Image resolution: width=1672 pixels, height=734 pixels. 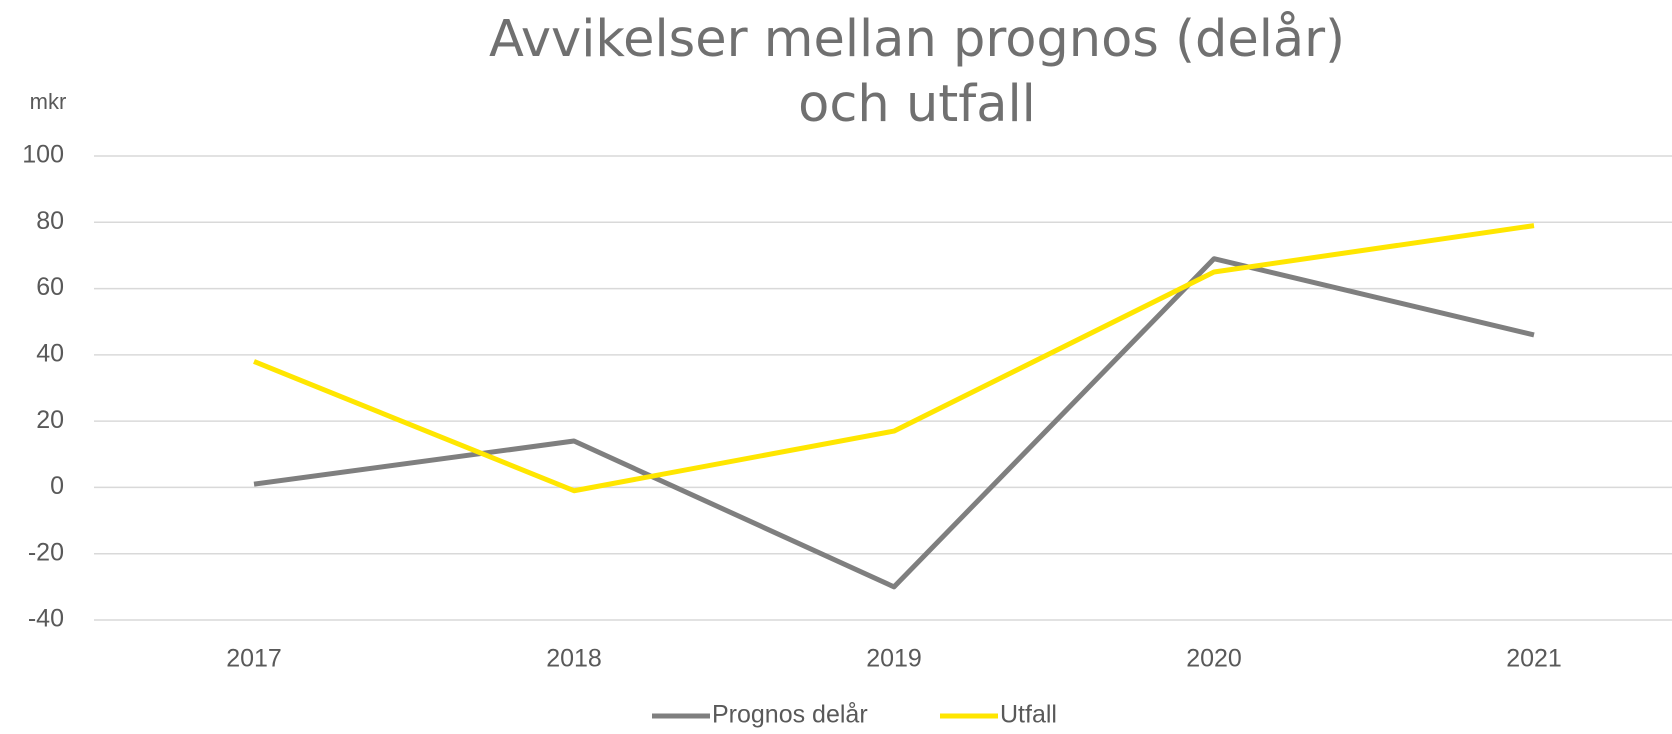 I want to click on y-tick-label: -20, so click(x=46, y=552).